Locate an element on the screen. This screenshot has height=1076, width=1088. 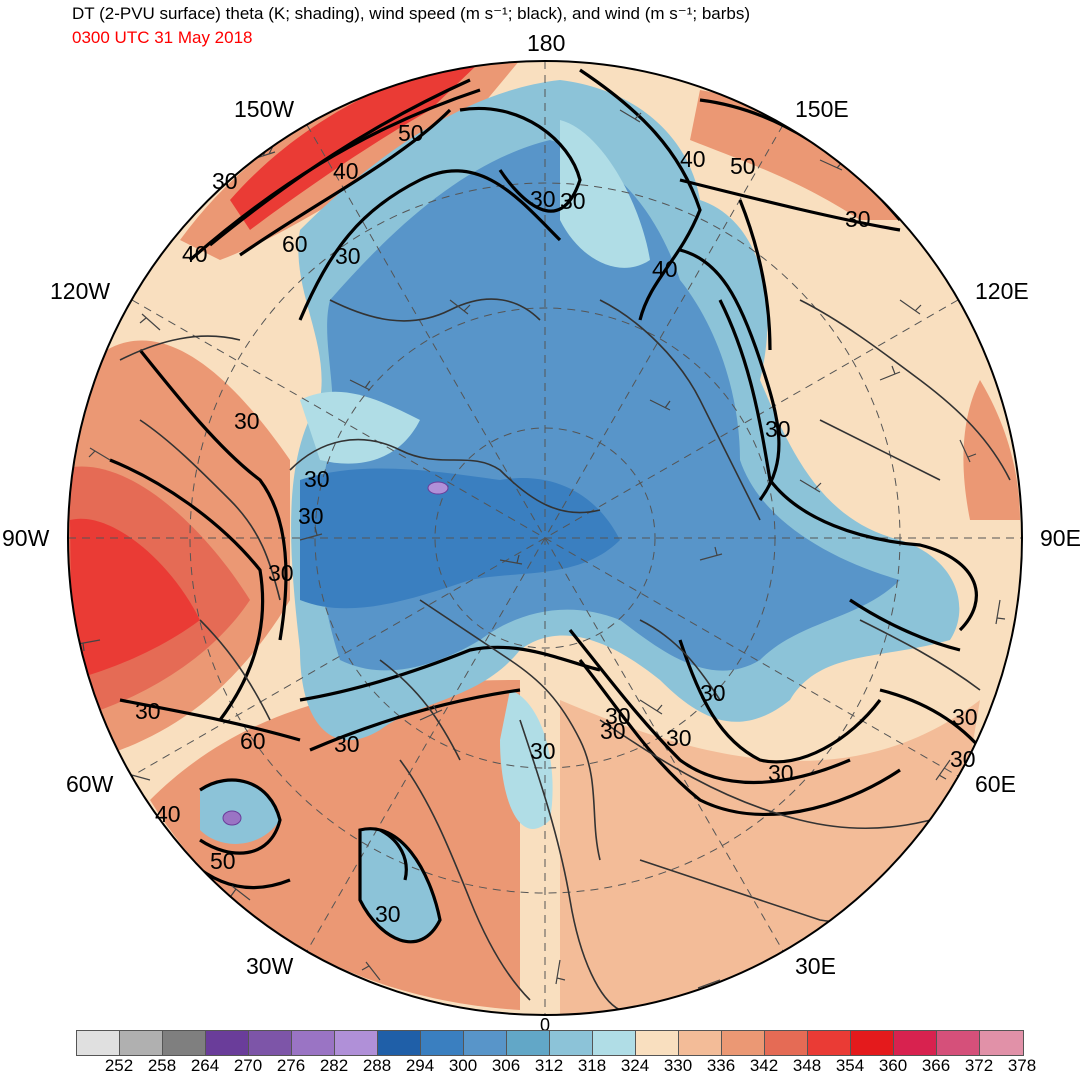
colorbar-tick-label: 300 is located at coordinates (463, 1065).